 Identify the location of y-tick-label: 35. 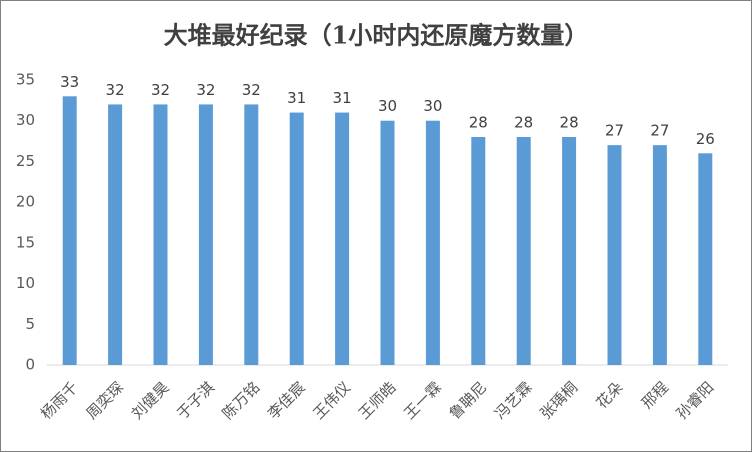
(25, 80).